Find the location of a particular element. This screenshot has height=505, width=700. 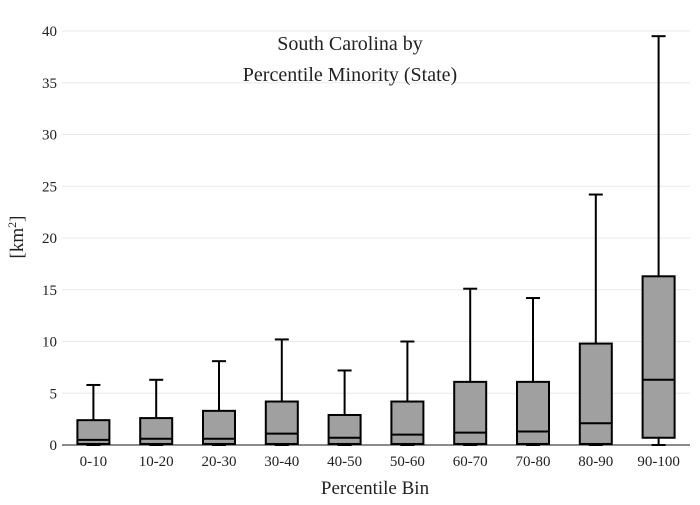

x-tick-label: 80-90 is located at coordinates (595, 462).